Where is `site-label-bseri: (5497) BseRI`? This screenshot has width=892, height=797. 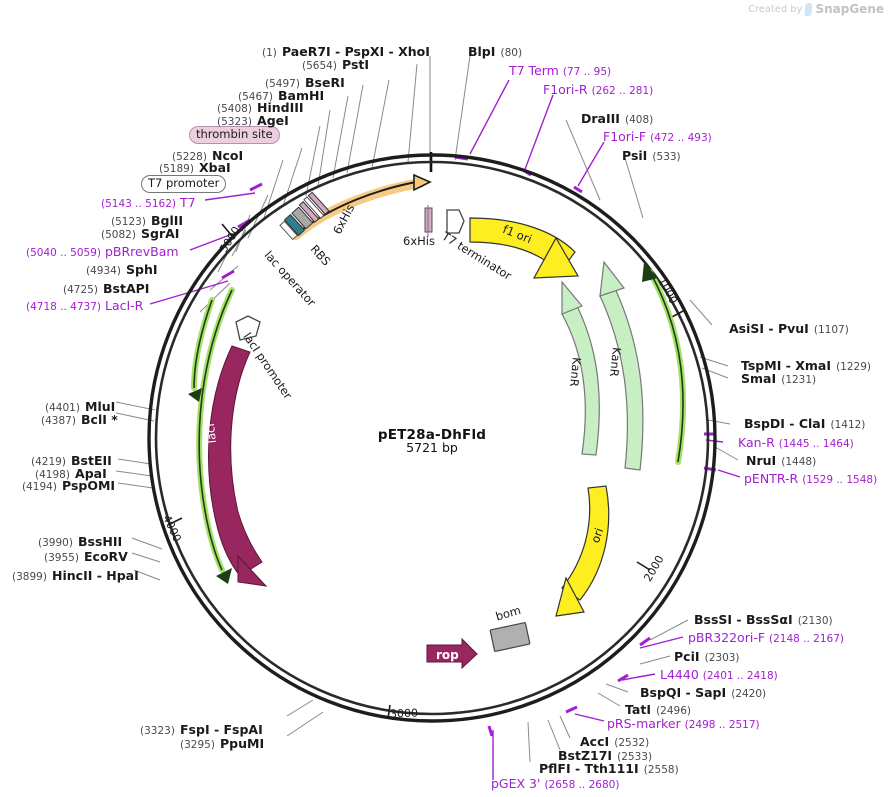 site-label-bseri: (5497) BseRI is located at coordinates (305, 82).